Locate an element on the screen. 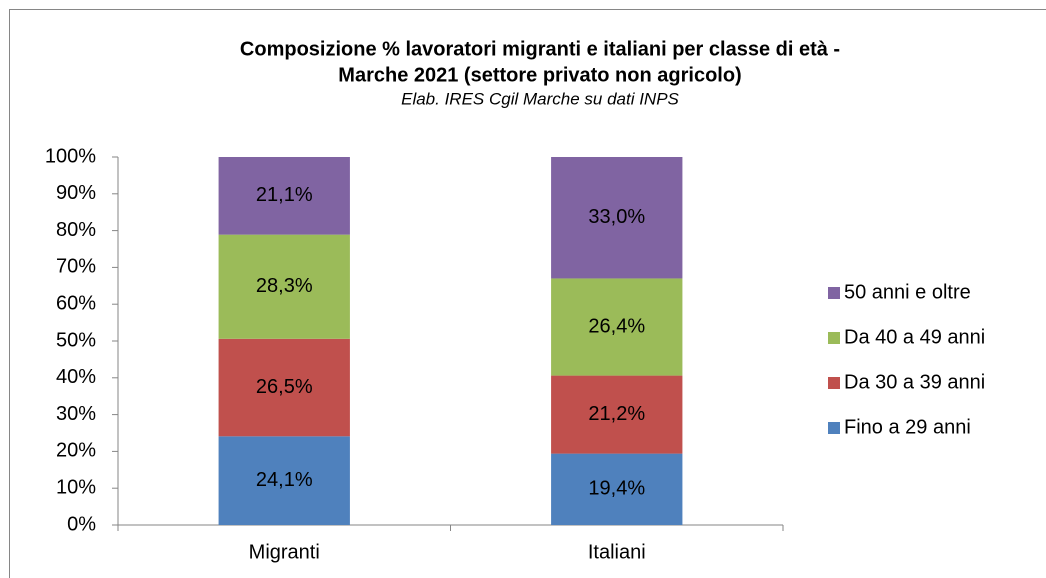  data-label: 21,2% is located at coordinates (616, 414).